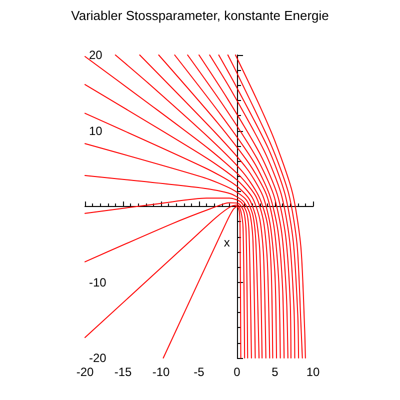 The height and width of the screenshot is (400, 400). What do you see at coordinates (123, 372) in the screenshot?
I see `x-tick-label: -15` at bounding box center [123, 372].